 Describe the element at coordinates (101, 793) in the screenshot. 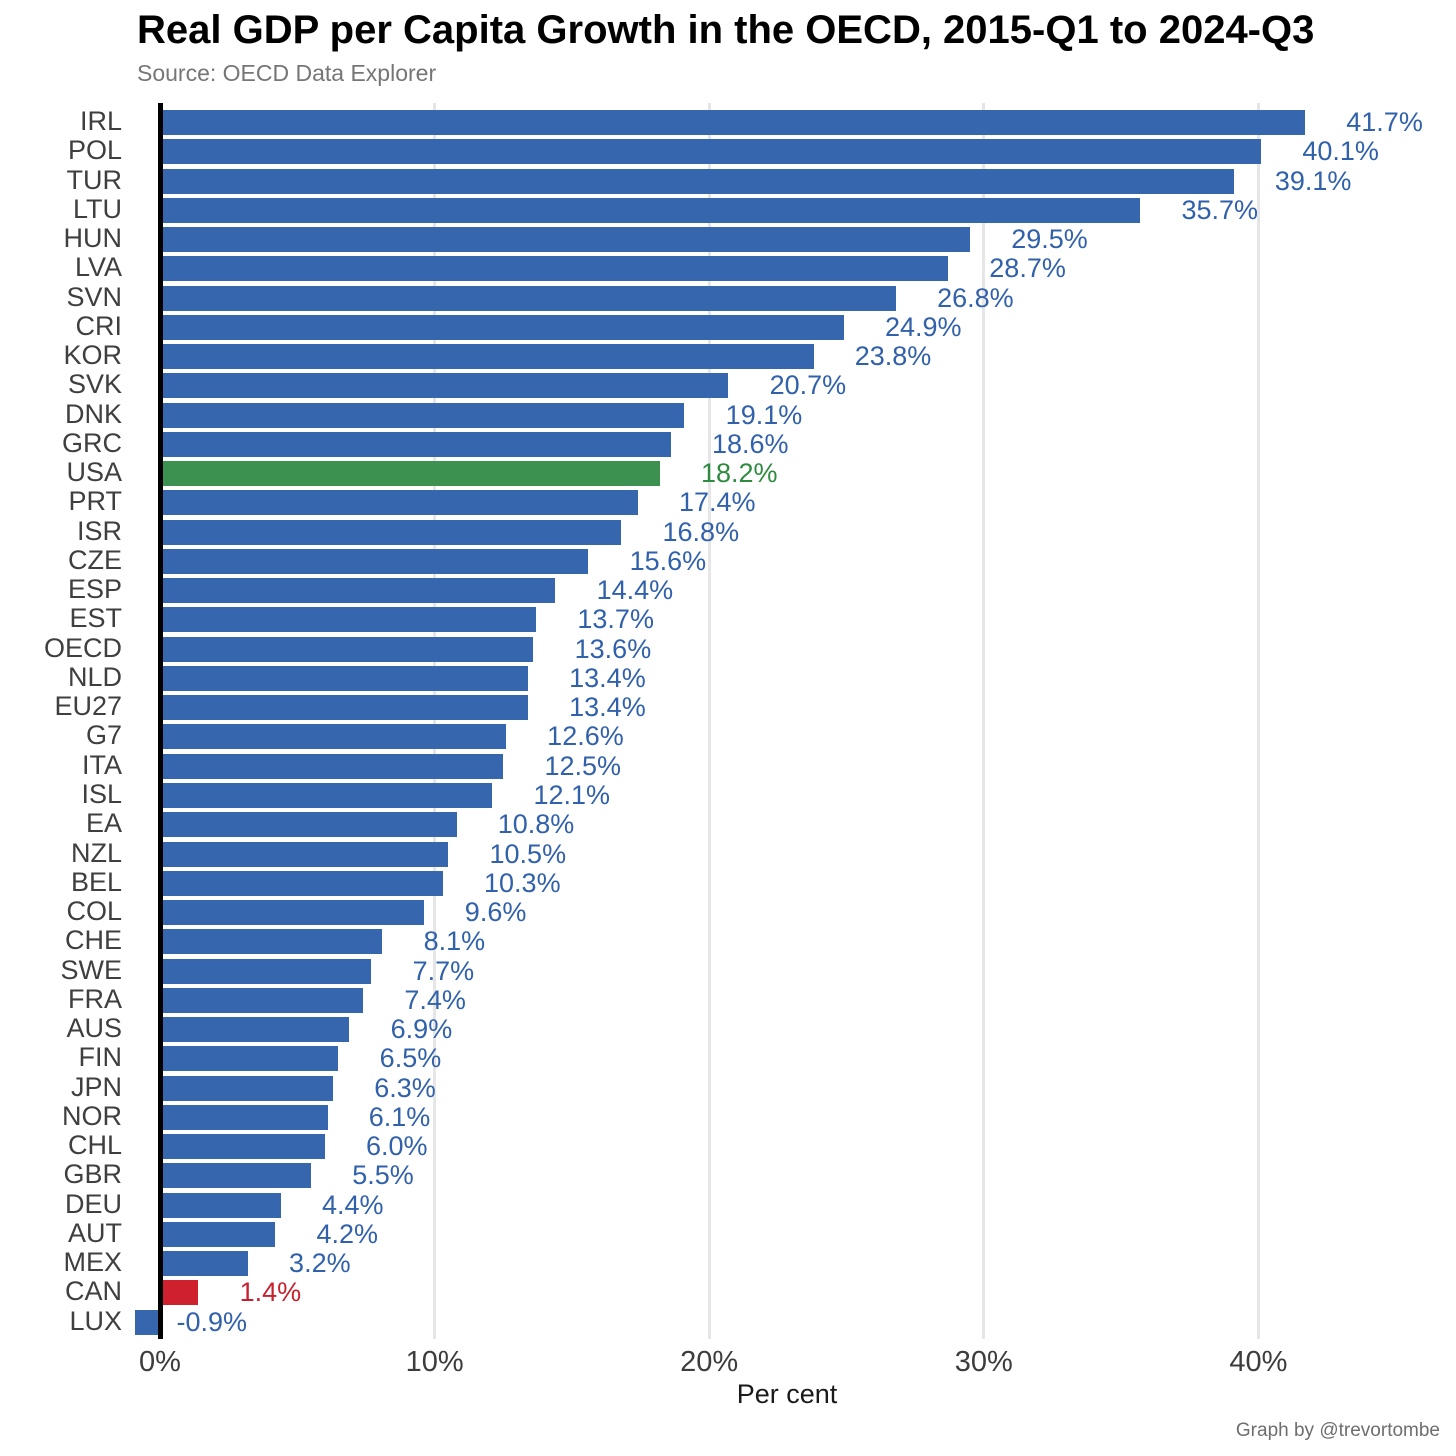

I see `category-label-isl: ISL` at that location.